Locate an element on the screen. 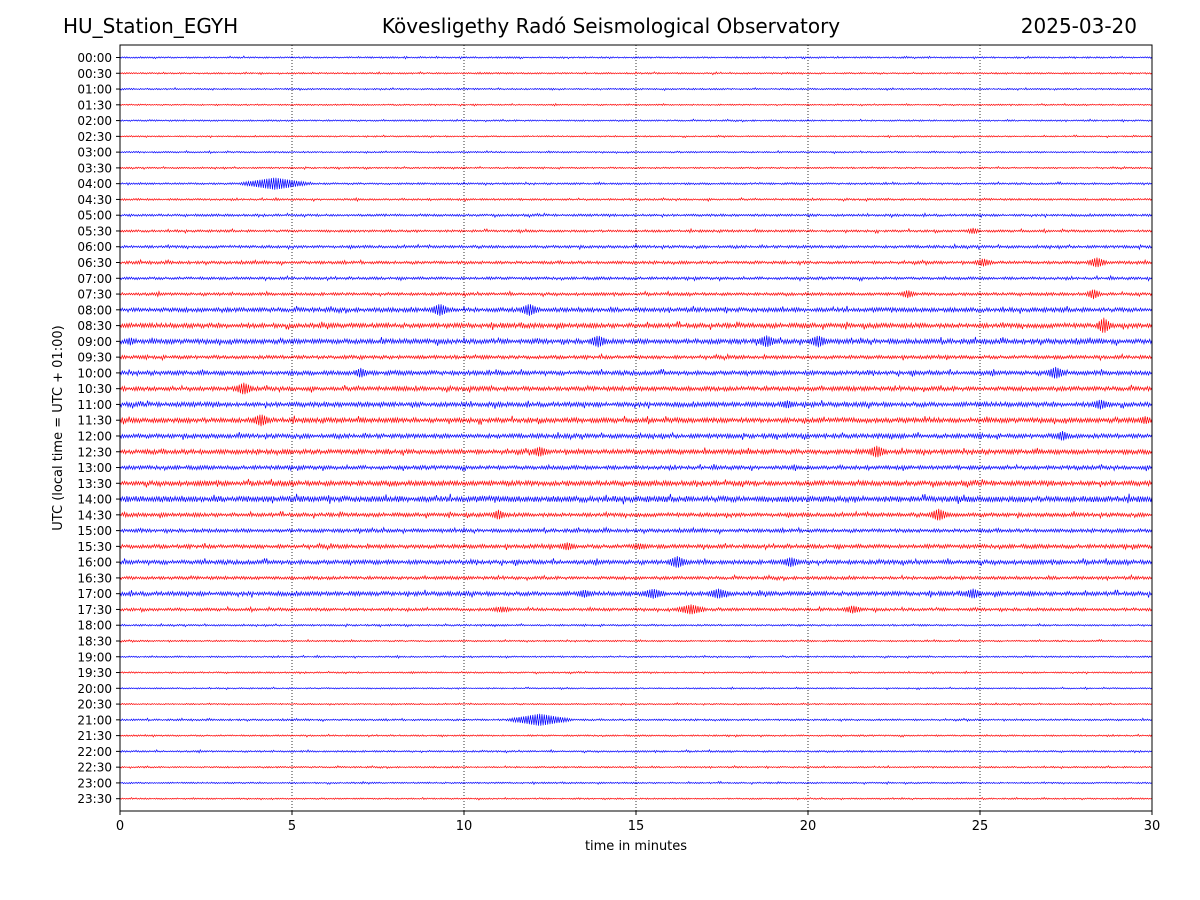 This screenshot has width=1200, height=900. trace-1930 is located at coordinates (636, 672).